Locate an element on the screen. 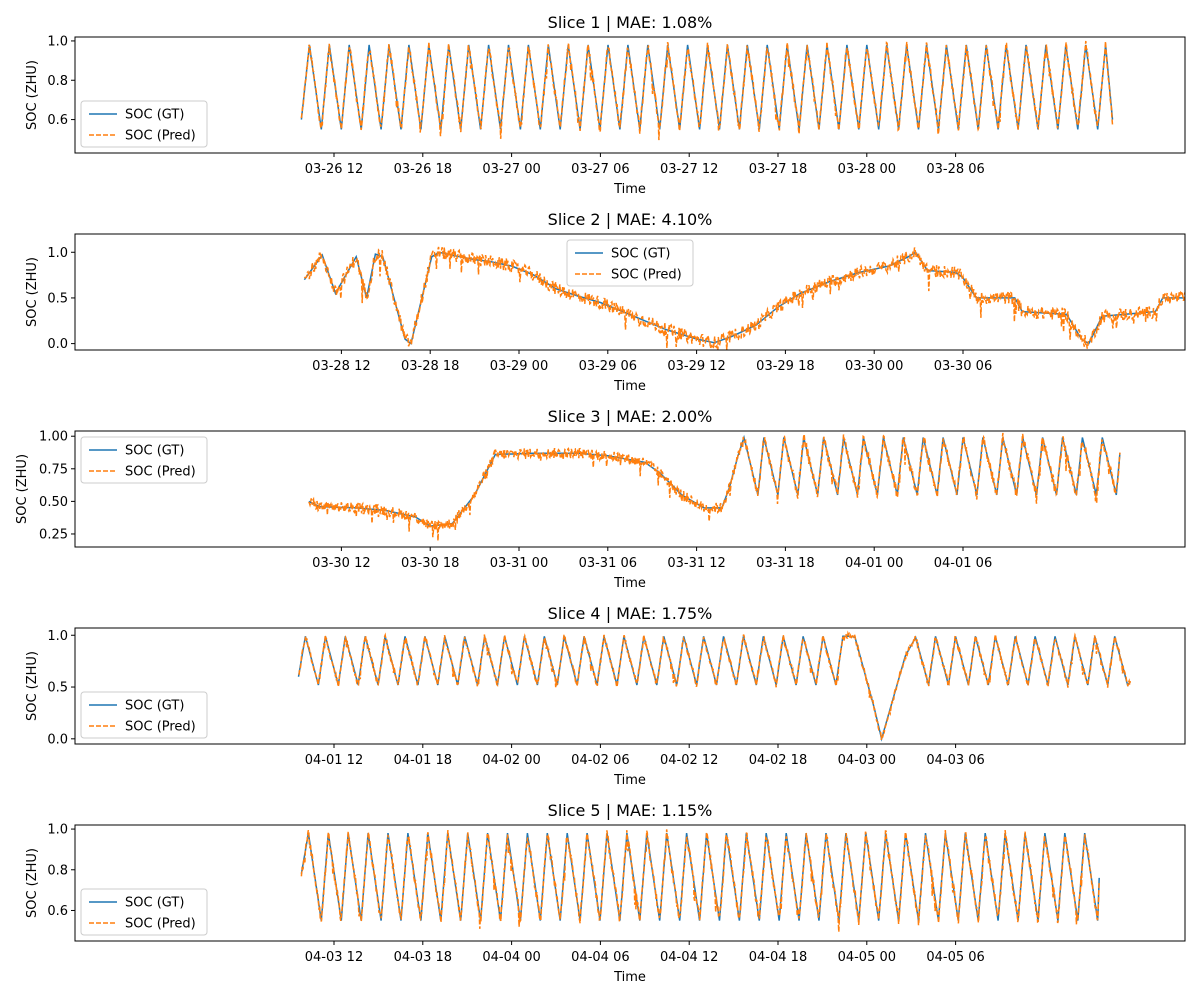  x-tick-label: 03-29 00 is located at coordinates (519, 366).